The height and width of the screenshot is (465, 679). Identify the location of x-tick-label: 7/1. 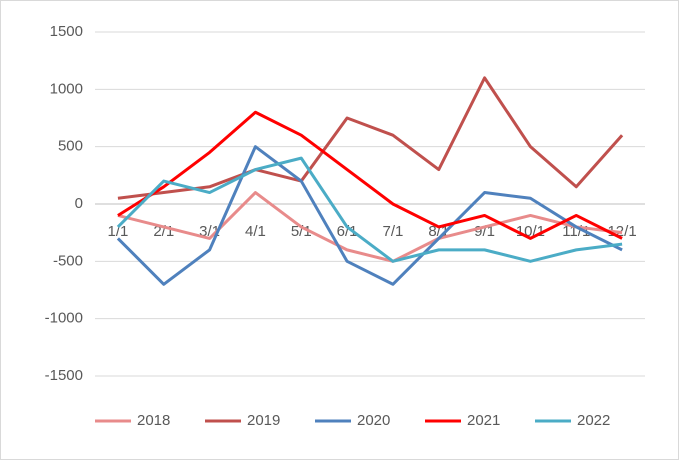
(392, 231).